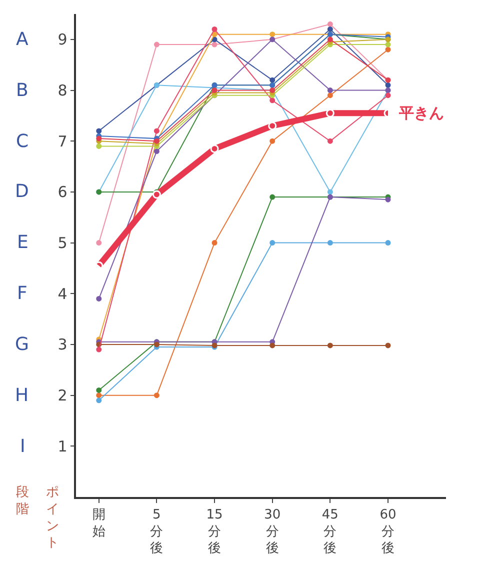 This screenshot has height=569, width=496. Describe the element at coordinates (63, 446) in the screenshot. I see `y-tick-label: 1` at that location.